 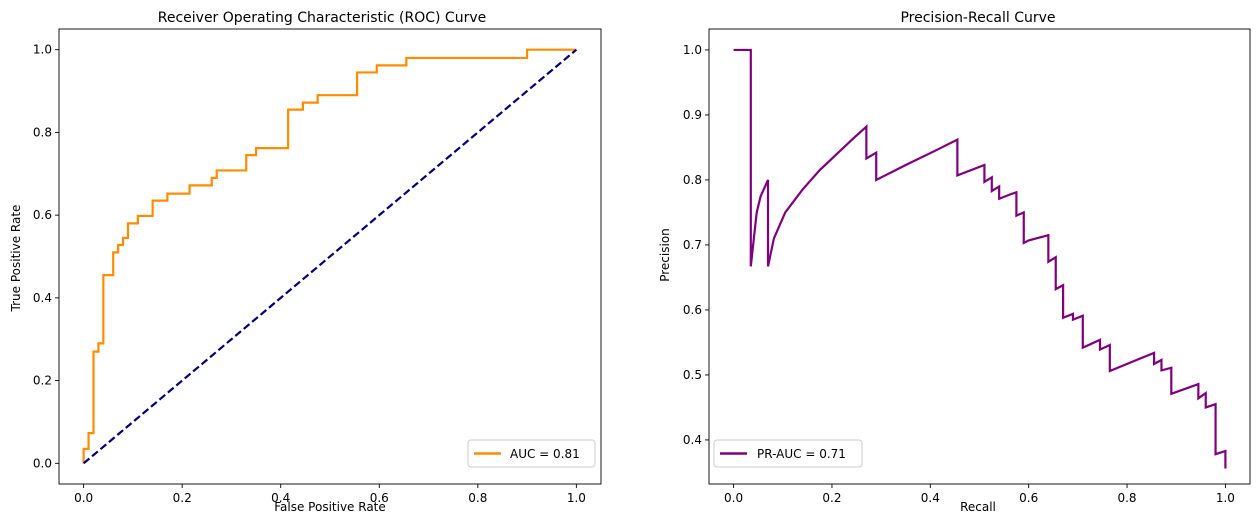 I want to click on roc-y-tick-label: 1.0, so click(x=42, y=50).